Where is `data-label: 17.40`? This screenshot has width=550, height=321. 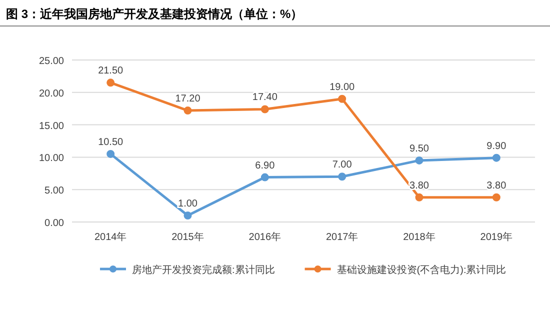
data-label: 17.40 is located at coordinates (265, 98).